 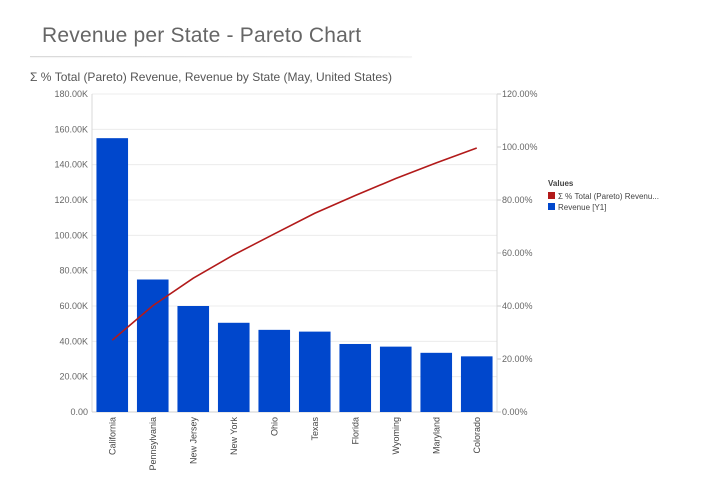 I want to click on y-left-tick-label: 20.00K, so click(x=73, y=377).